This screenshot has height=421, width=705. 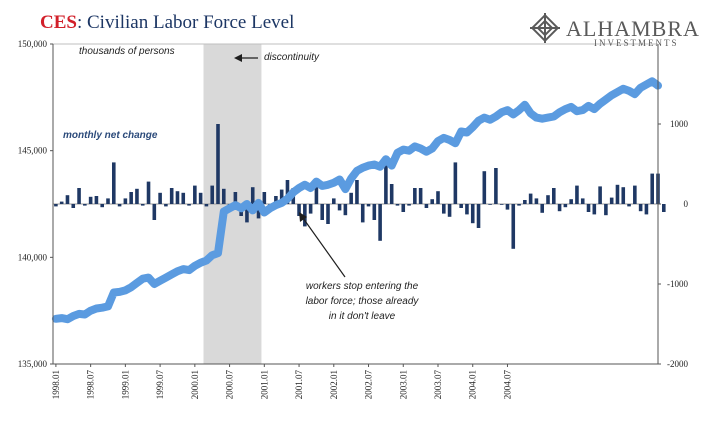 I want to click on chart-title: CES: Civilian Labor Force Level, so click(x=167, y=23).